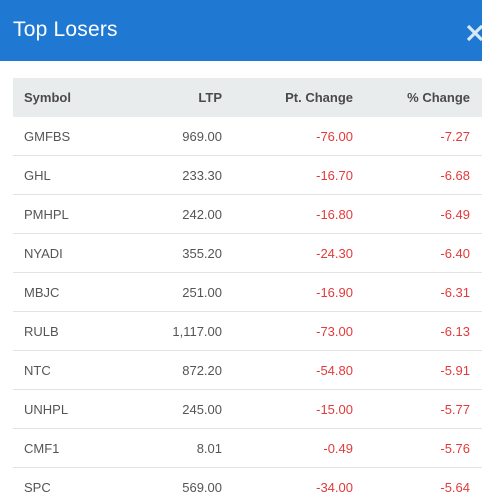  Describe the element at coordinates (178, 292) in the screenshot. I see `ltp-cell: 251.00` at that location.